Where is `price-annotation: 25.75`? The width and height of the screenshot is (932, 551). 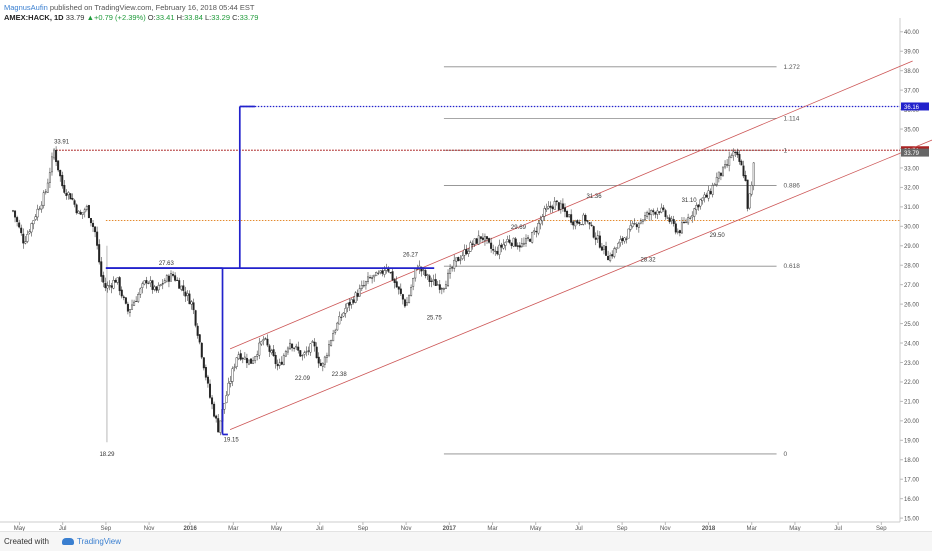
price-annotation: 25.75 is located at coordinates (435, 319).